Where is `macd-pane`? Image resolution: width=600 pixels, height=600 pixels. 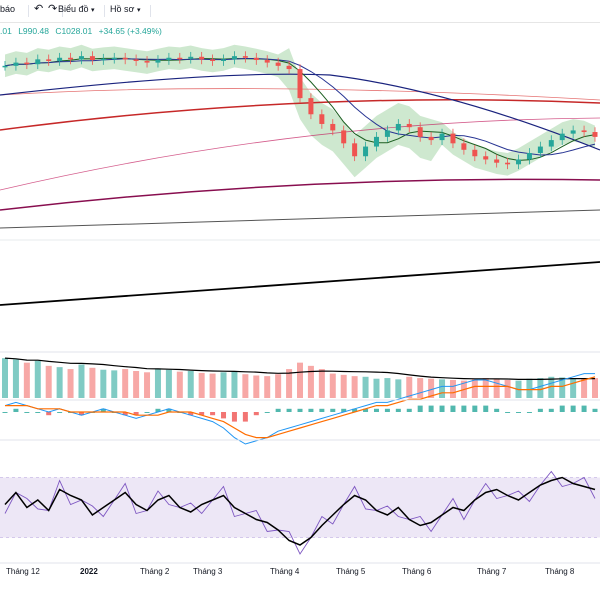 macd-pane is located at coordinates (300, 409).